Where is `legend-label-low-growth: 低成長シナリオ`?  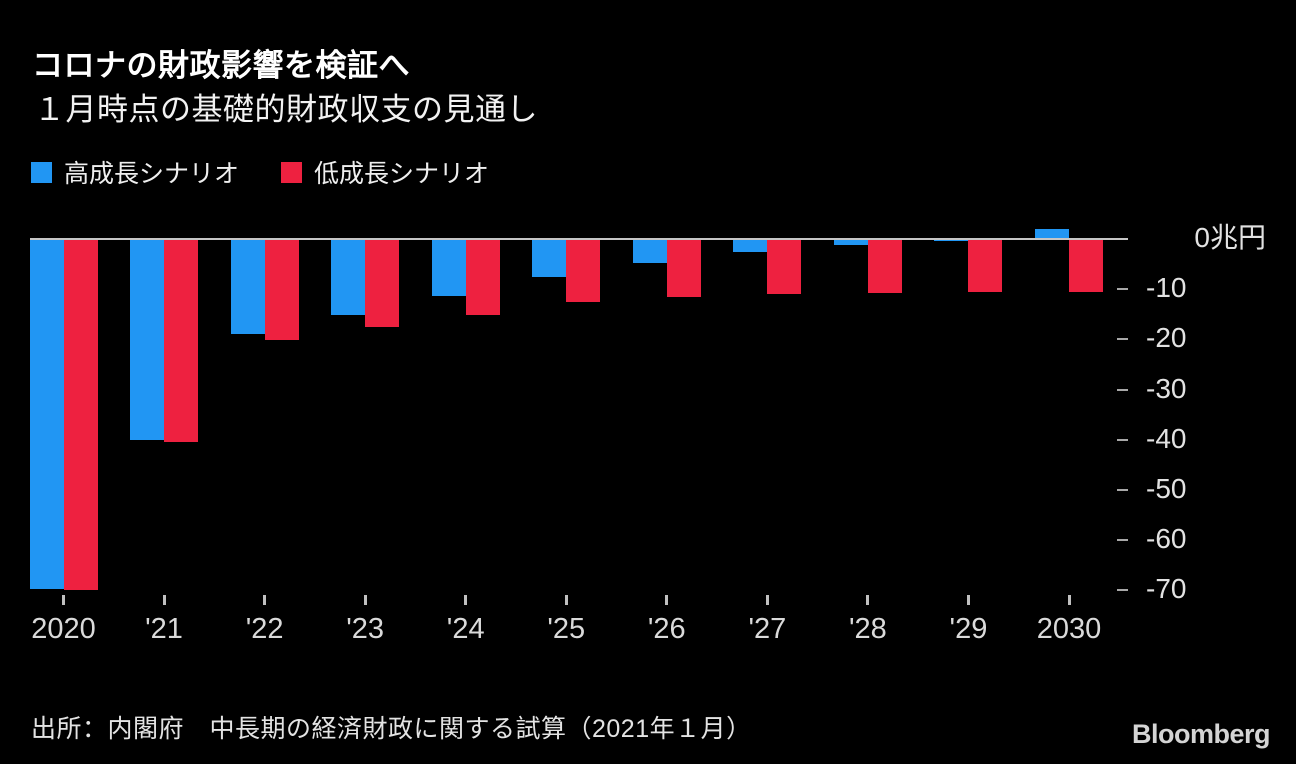
legend-label-low-growth: 低成長シナリオ is located at coordinates (402, 174).